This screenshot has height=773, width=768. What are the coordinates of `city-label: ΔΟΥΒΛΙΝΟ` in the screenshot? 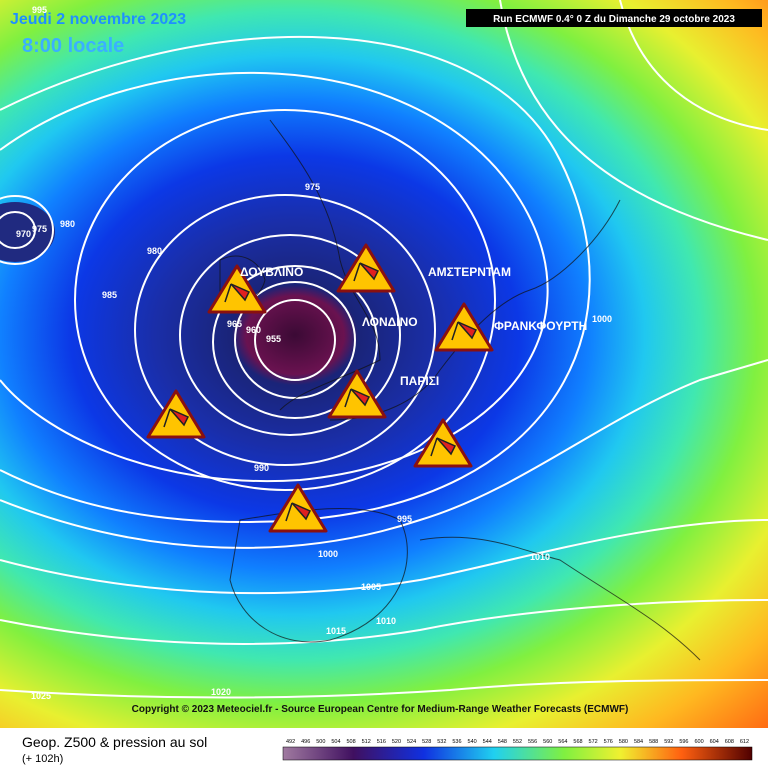 It's located at (271, 272).